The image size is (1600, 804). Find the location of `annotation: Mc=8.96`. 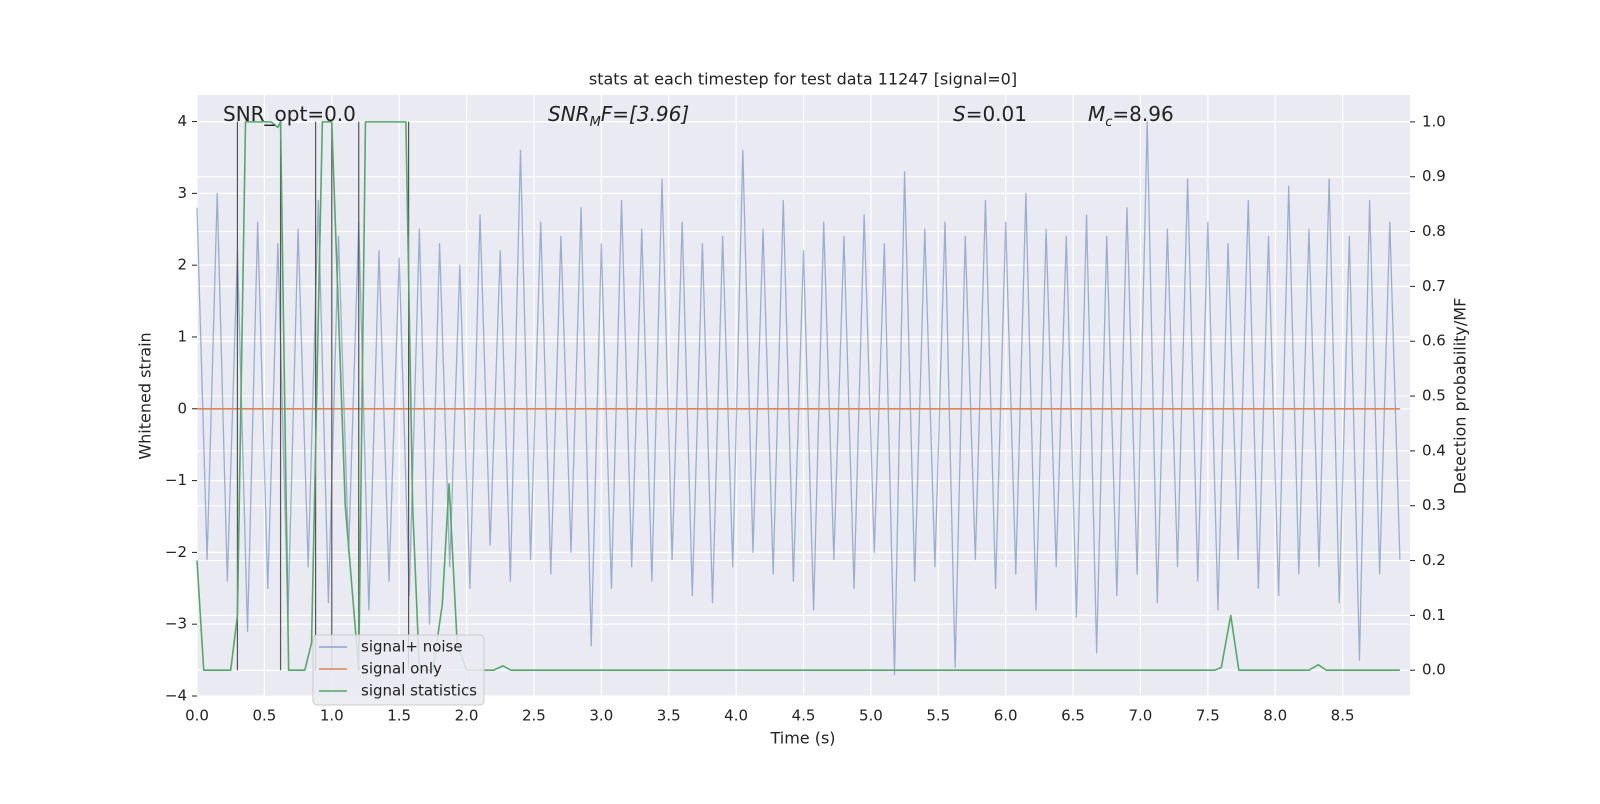

annotation: Mc=8.96 is located at coordinates (1131, 116).